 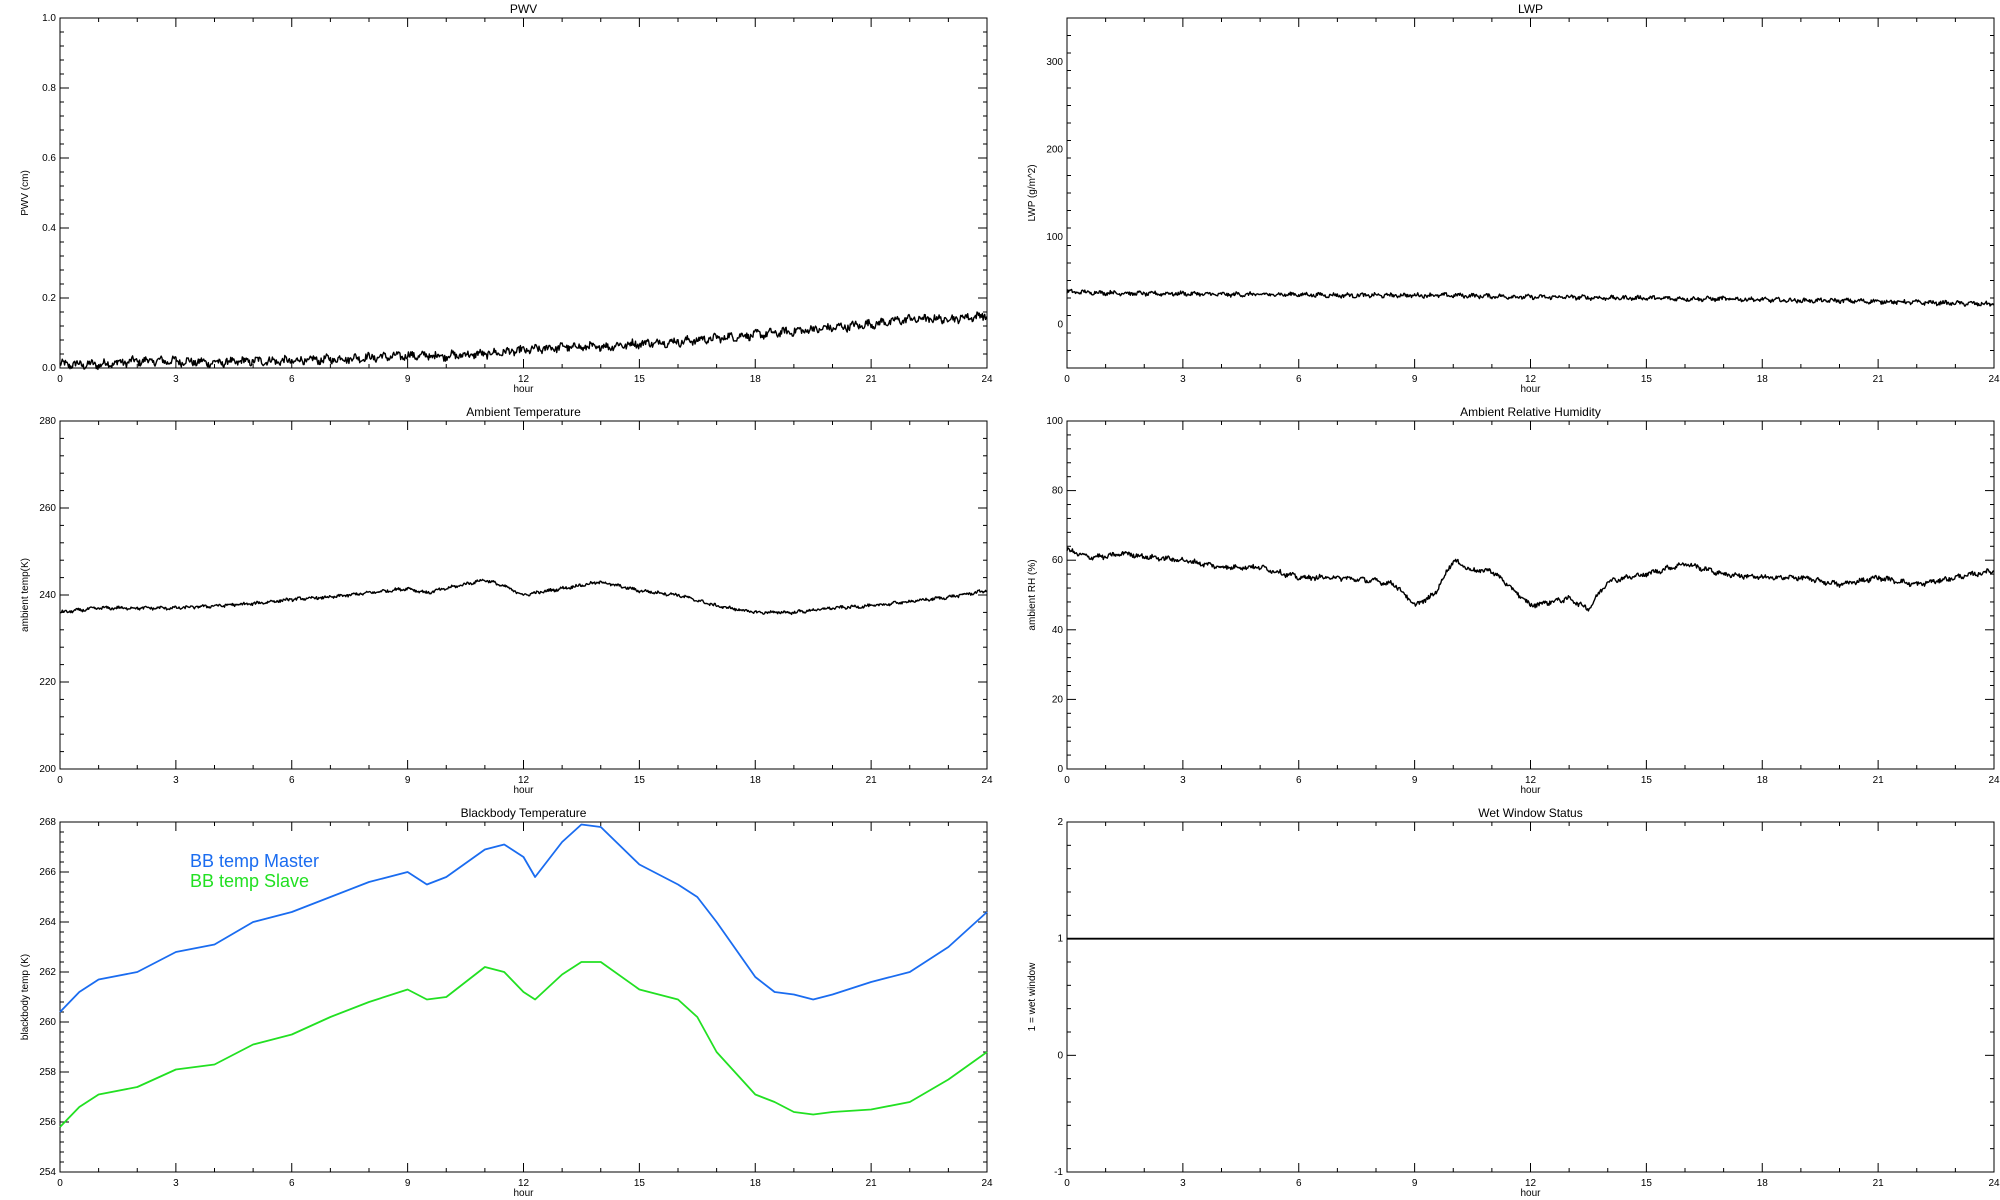 What do you see at coordinates (1032, 594) in the screenshot?
I see `y-axis-label: ambient RH (%)` at bounding box center [1032, 594].